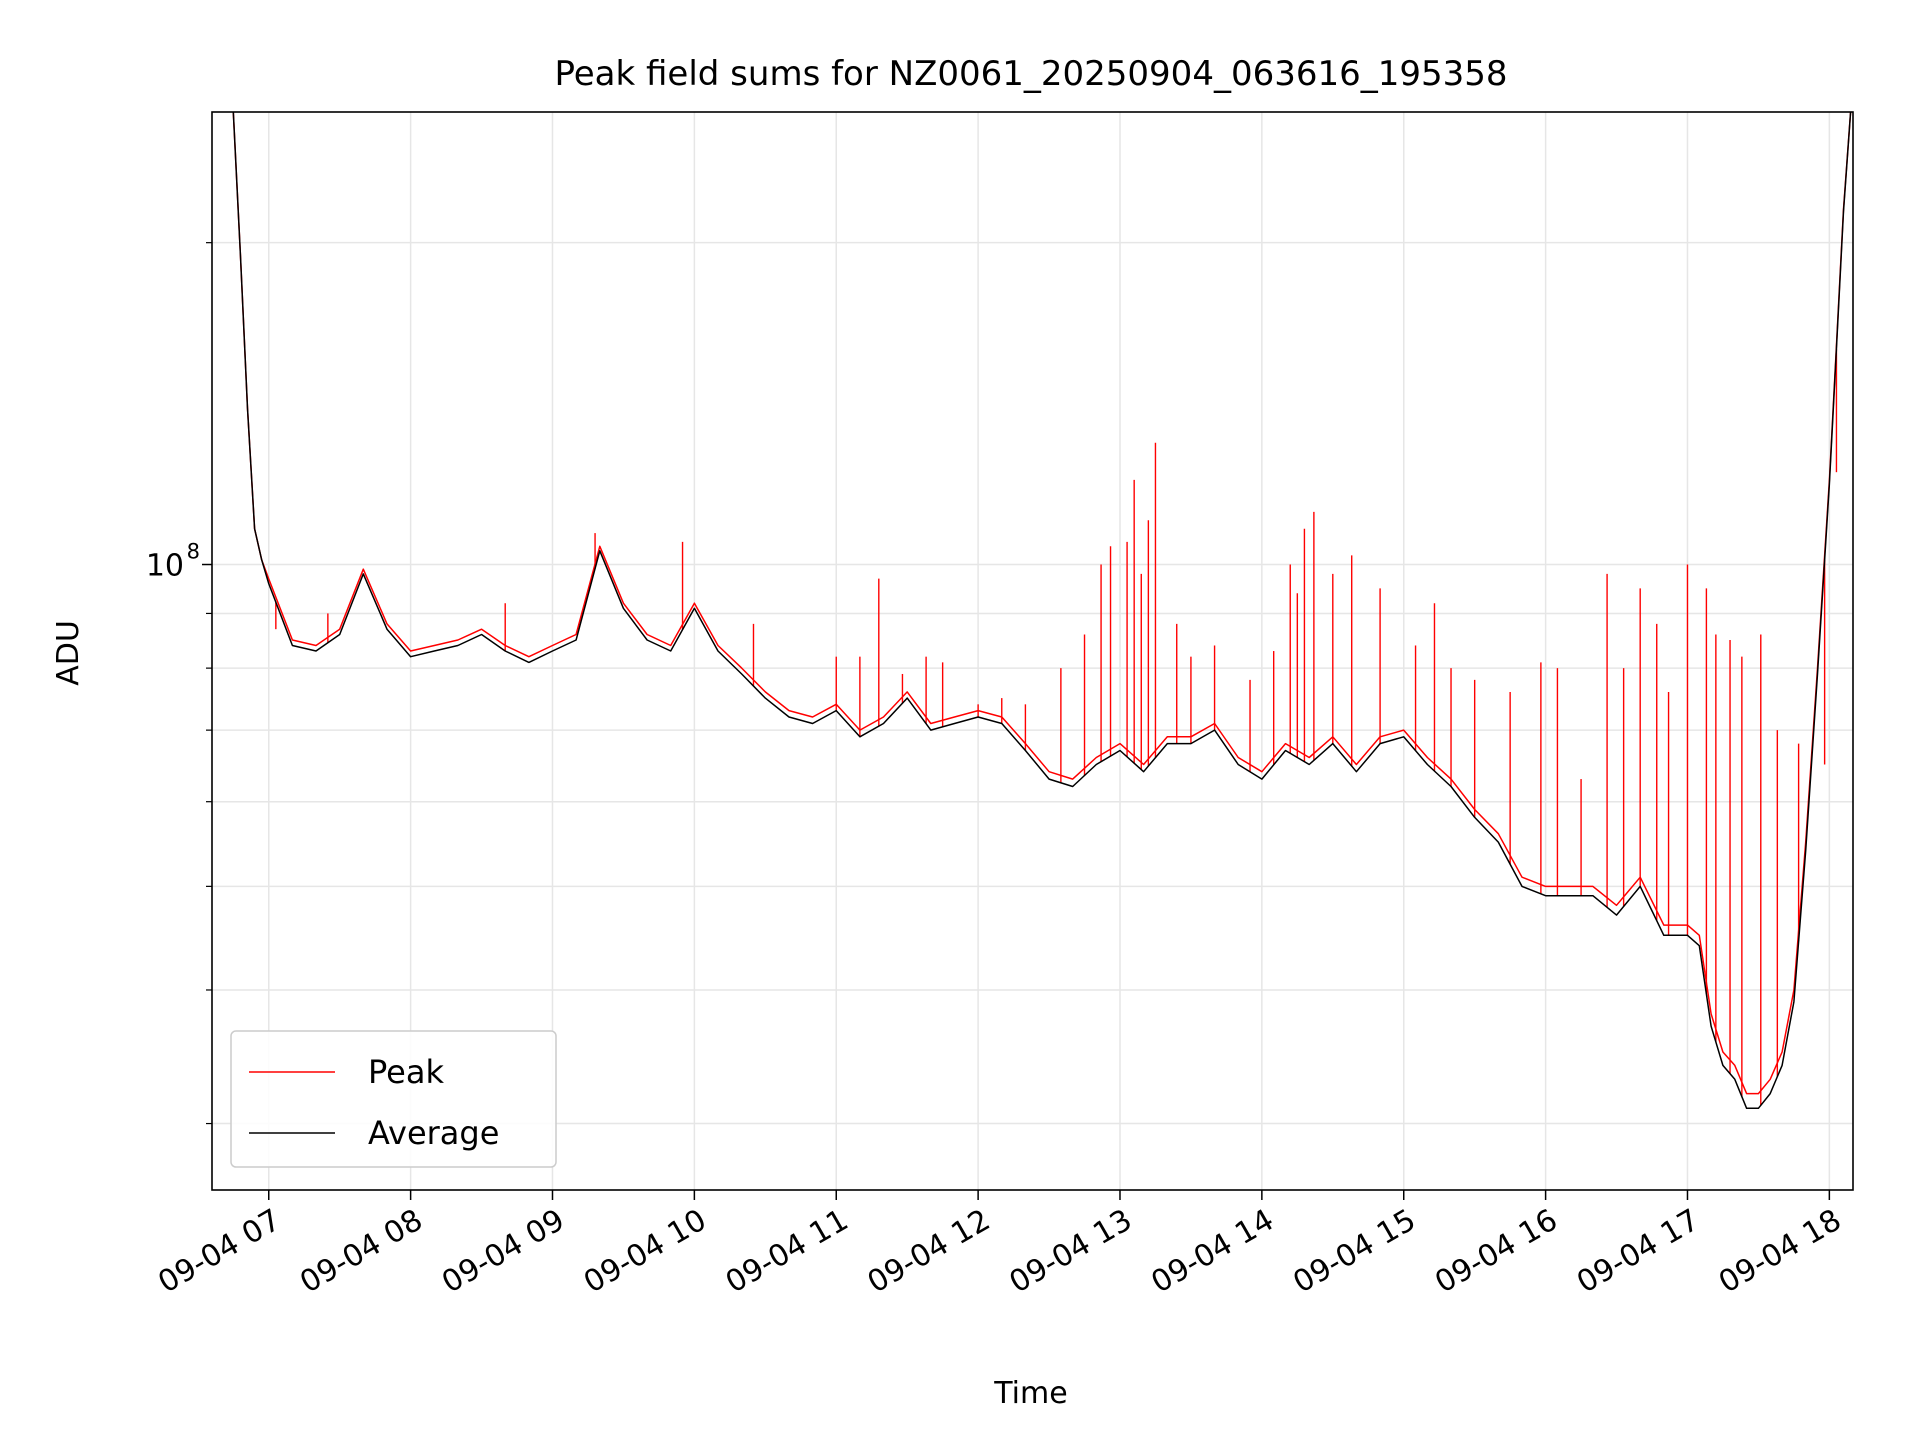 Image resolution: width=1920 pixels, height=1440 pixels. Describe the element at coordinates (68, 653) in the screenshot. I see `y-axis-label: ADU` at that location.